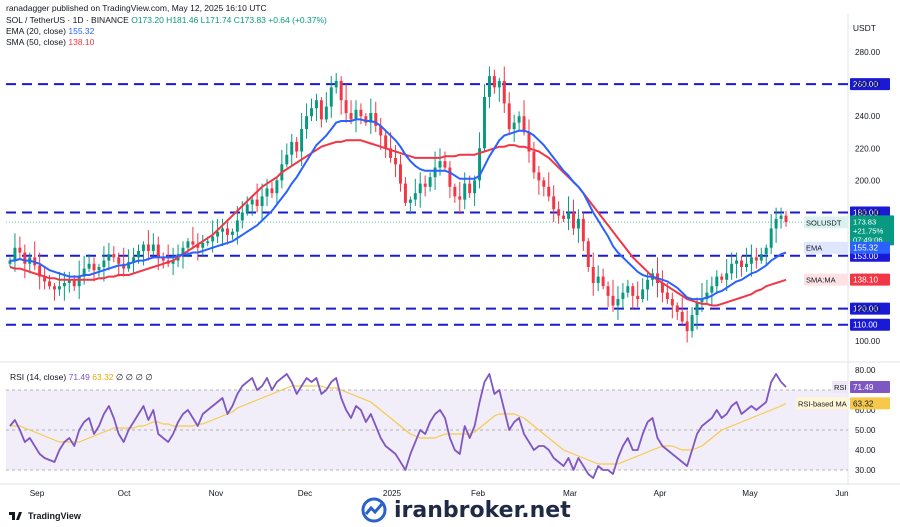 Image resolution: width=900 pixels, height=527 pixels. What do you see at coordinates (79, 377) in the screenshot?
I see `rsi-value: 71.49` at bounding box center [79, 377].